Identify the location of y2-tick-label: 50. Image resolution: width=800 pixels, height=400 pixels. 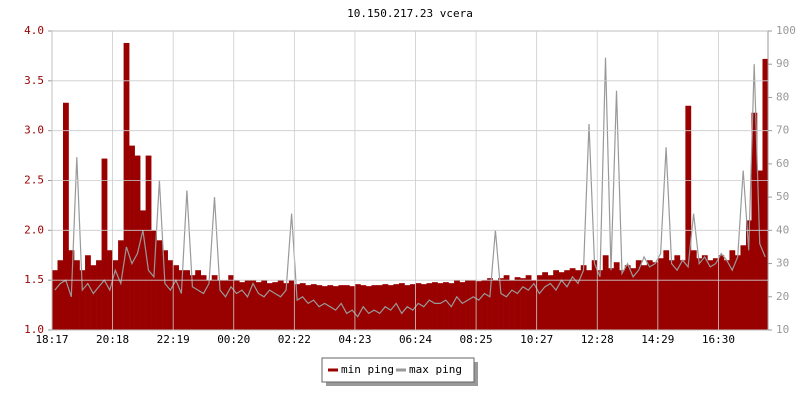
(782, 196).